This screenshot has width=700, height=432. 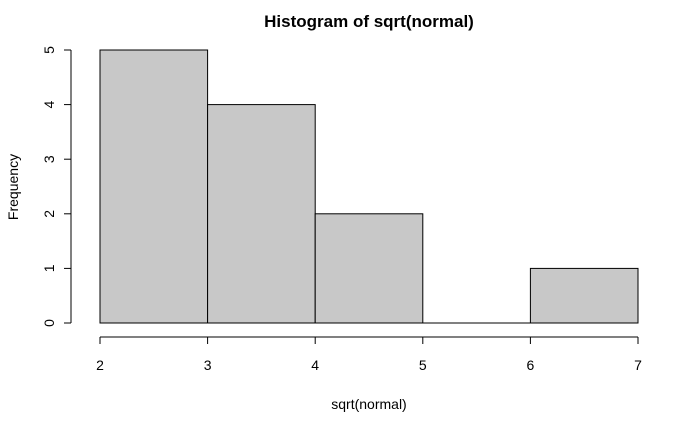 I want to click on y-tick-label: 5, so click(x=49, y=50).